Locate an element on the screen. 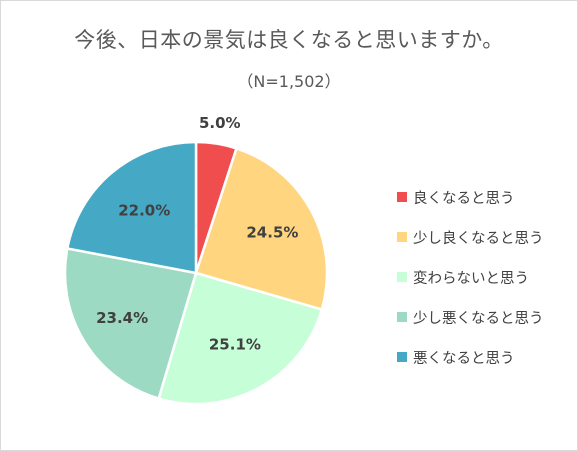  legend-item: 変わらないと思う is located at coordinates (470, 277).